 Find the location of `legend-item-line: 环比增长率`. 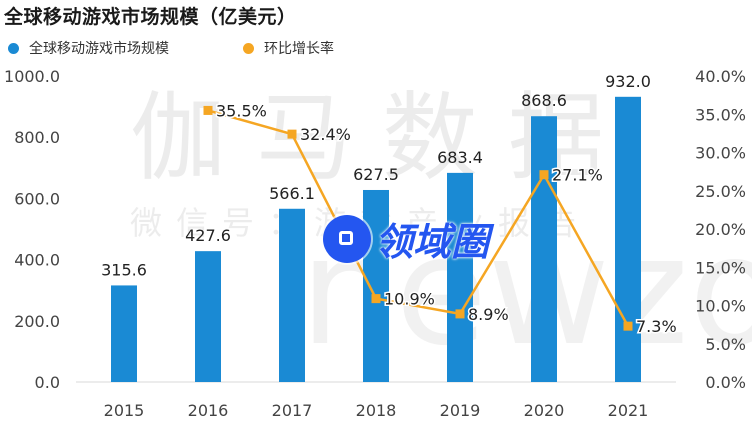

legend-item-line: 环比增长率 is located at coordinates (288, 48).